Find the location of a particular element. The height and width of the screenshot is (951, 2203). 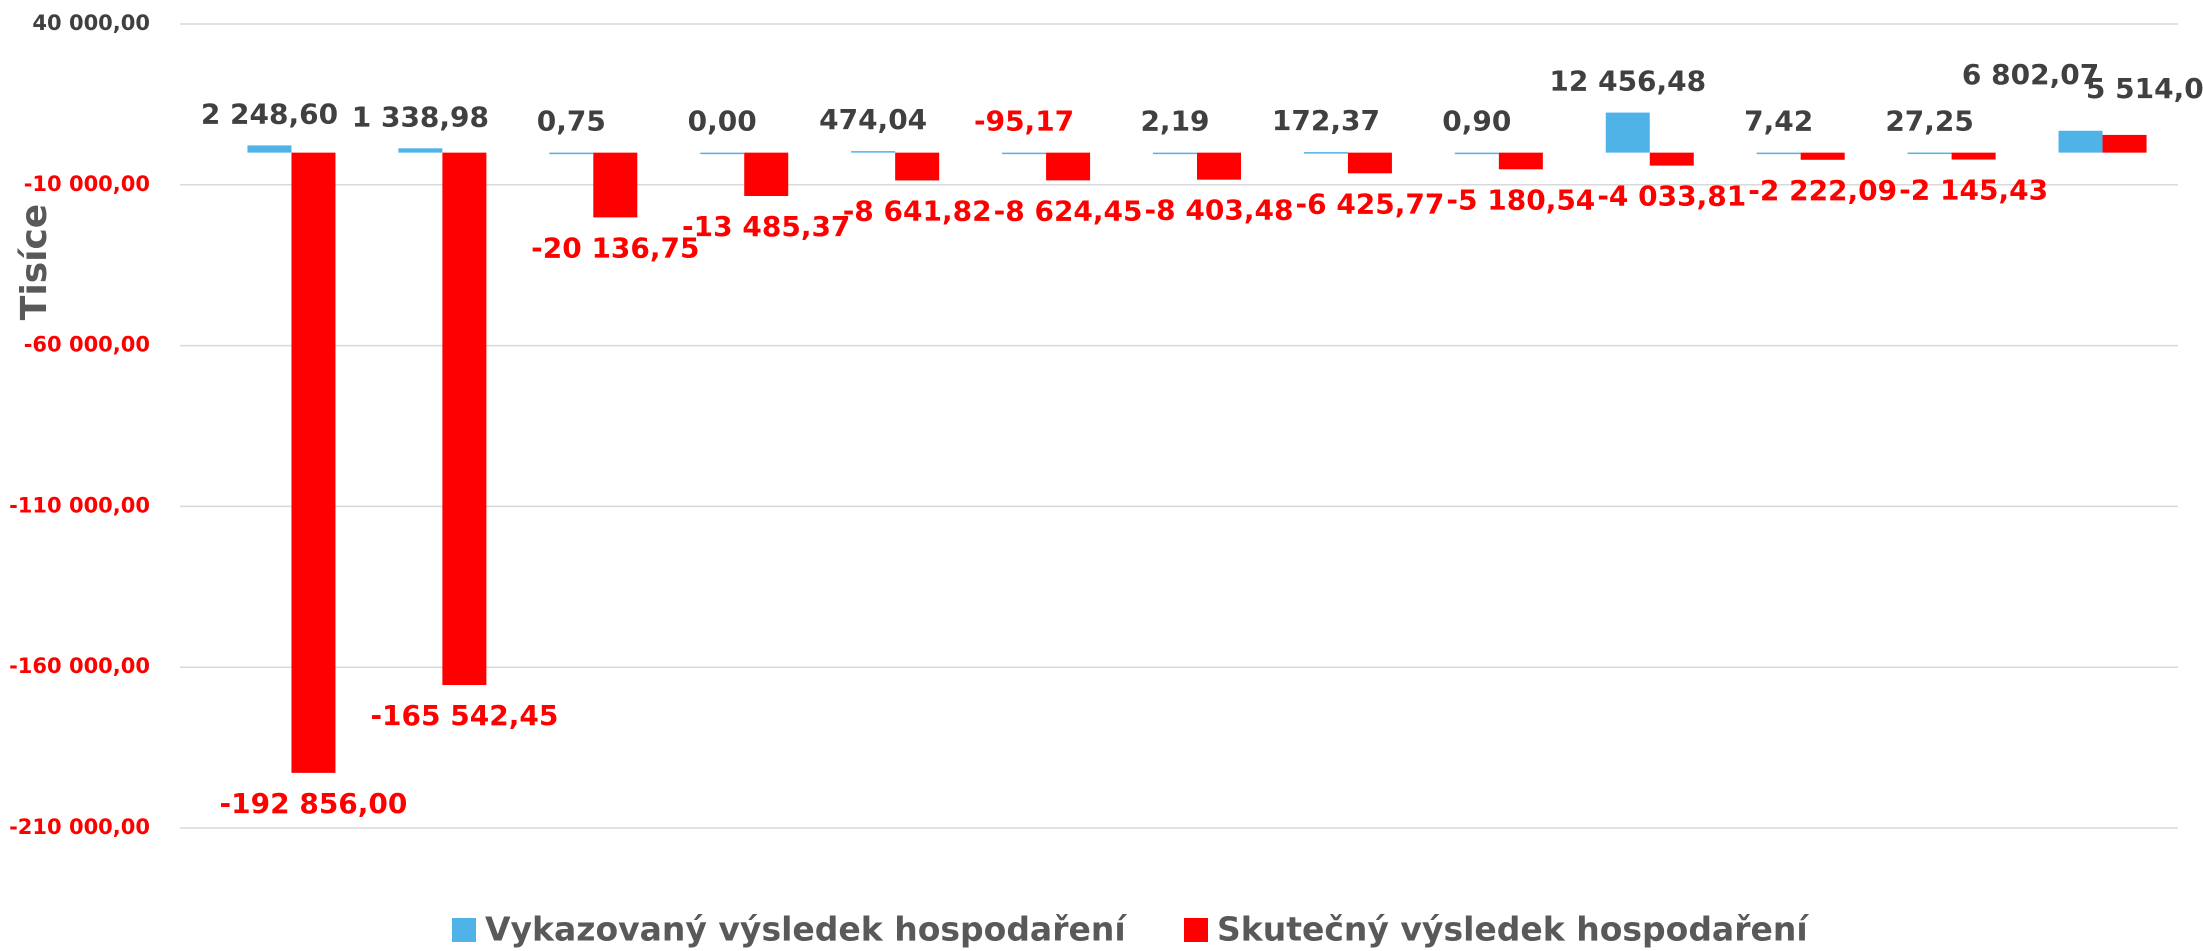

y-tick-label: -10 000,00 is located at coordinates (87, 184).